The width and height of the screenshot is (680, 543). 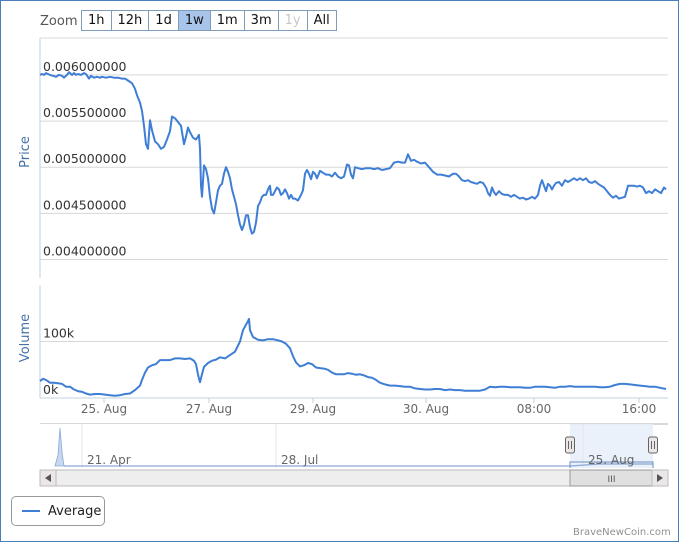 What do you see at coordinates (51, 389) in the screenshot?
I see `volume-tick-label-0: 0k` at bounding box center [51, 389].